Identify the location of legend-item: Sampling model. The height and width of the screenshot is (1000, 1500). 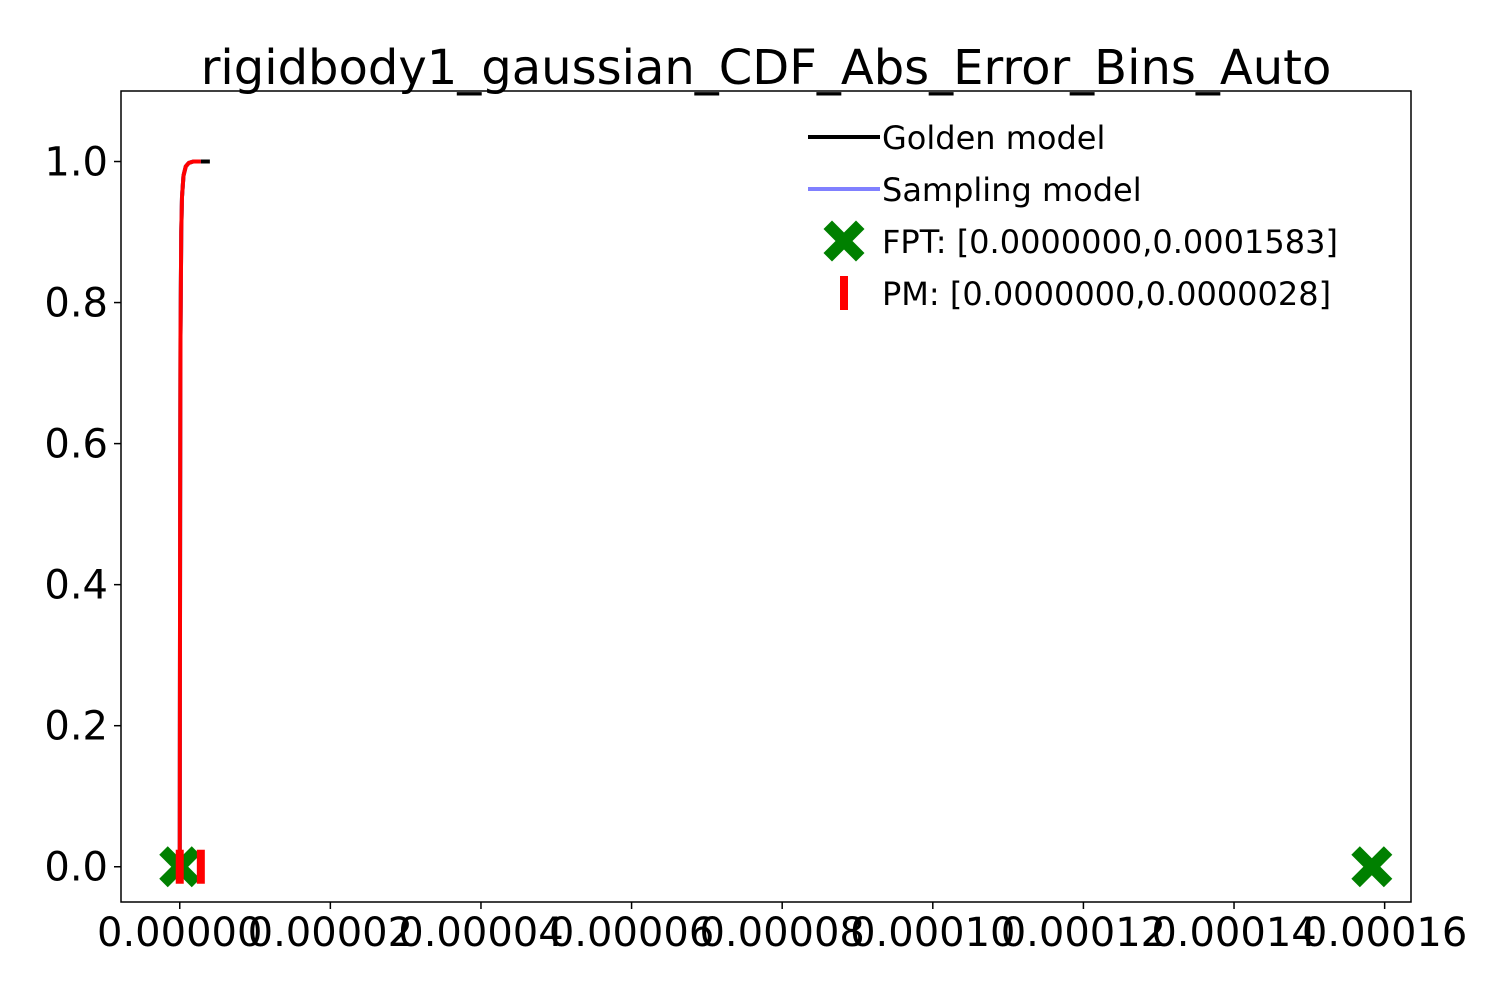
(975, 190).